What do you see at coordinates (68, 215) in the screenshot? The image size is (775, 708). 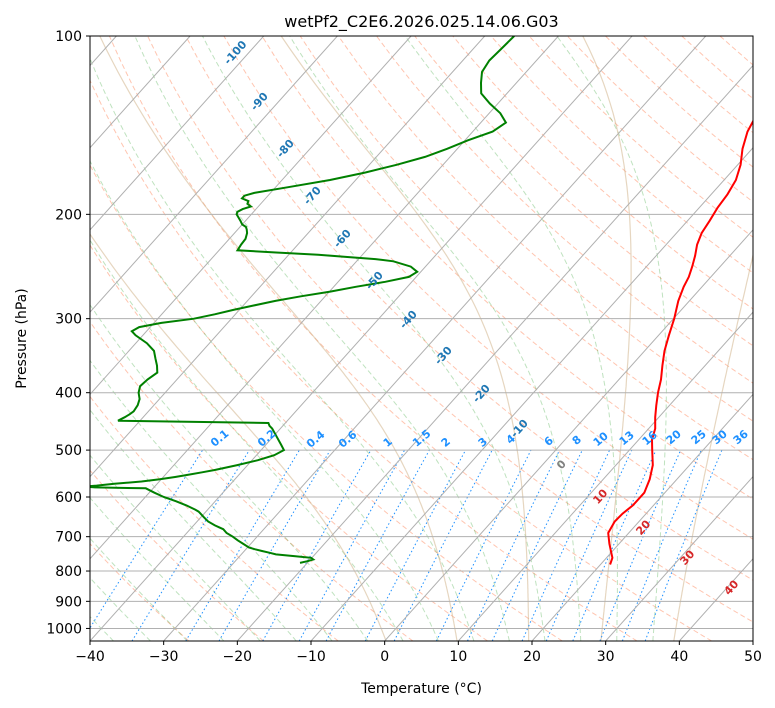 I see `y-tick-label: 200` at bounding box center [68, 215].